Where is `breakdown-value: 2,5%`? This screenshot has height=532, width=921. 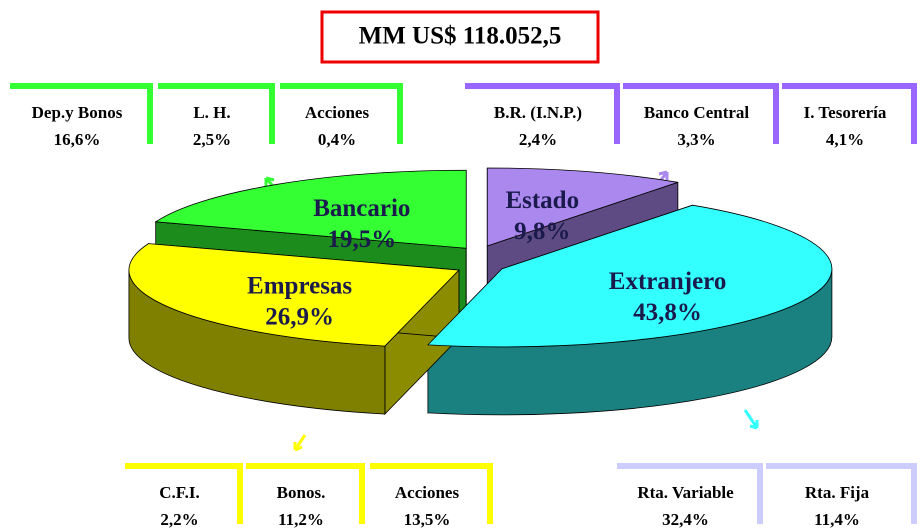 breakdown-value: 2,5% is located at coordinates (212, 139).